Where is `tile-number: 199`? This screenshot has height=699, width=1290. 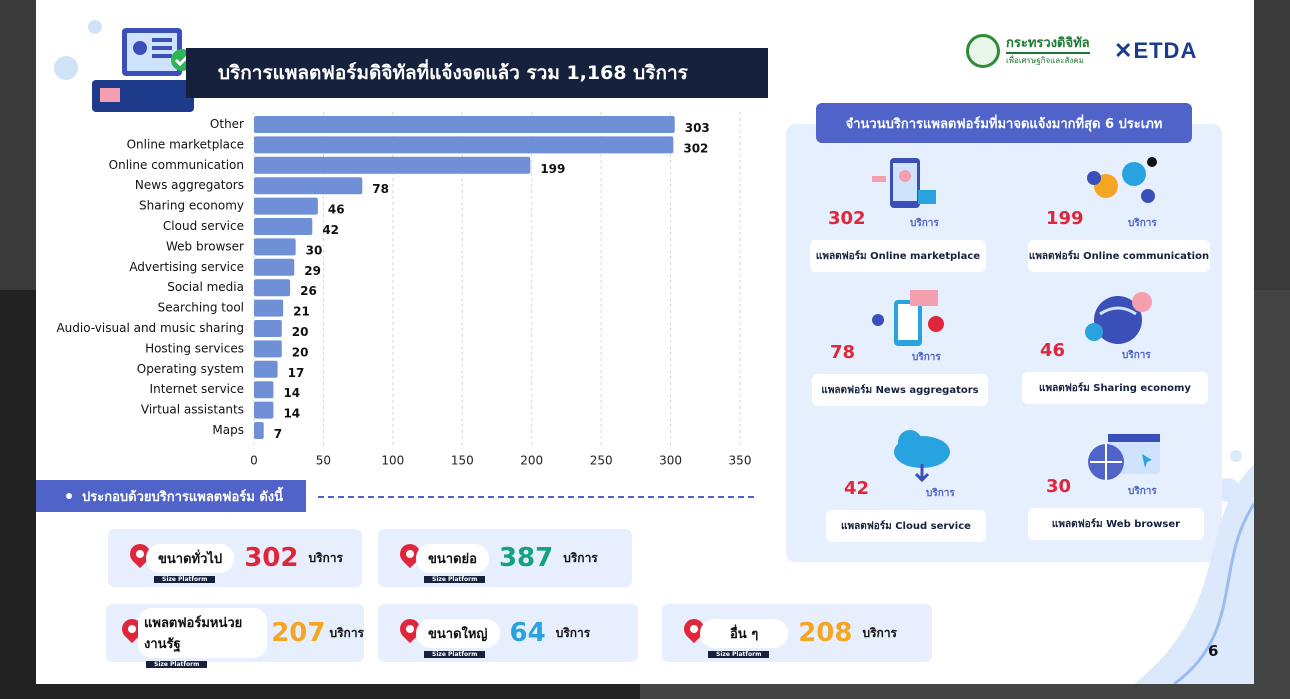
tile-number: 199 is located at coordinates (1065, 218).